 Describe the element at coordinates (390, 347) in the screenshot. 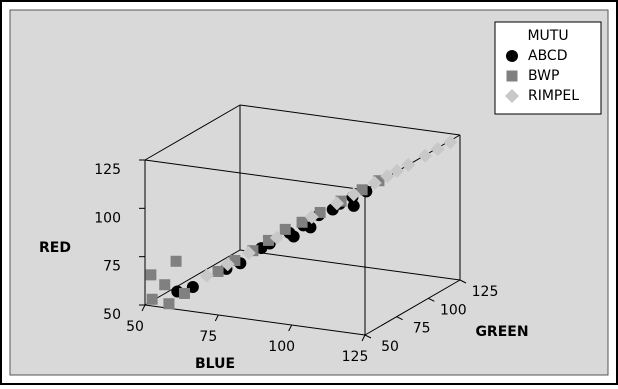

I see `y-tick-label: 50` at that location.